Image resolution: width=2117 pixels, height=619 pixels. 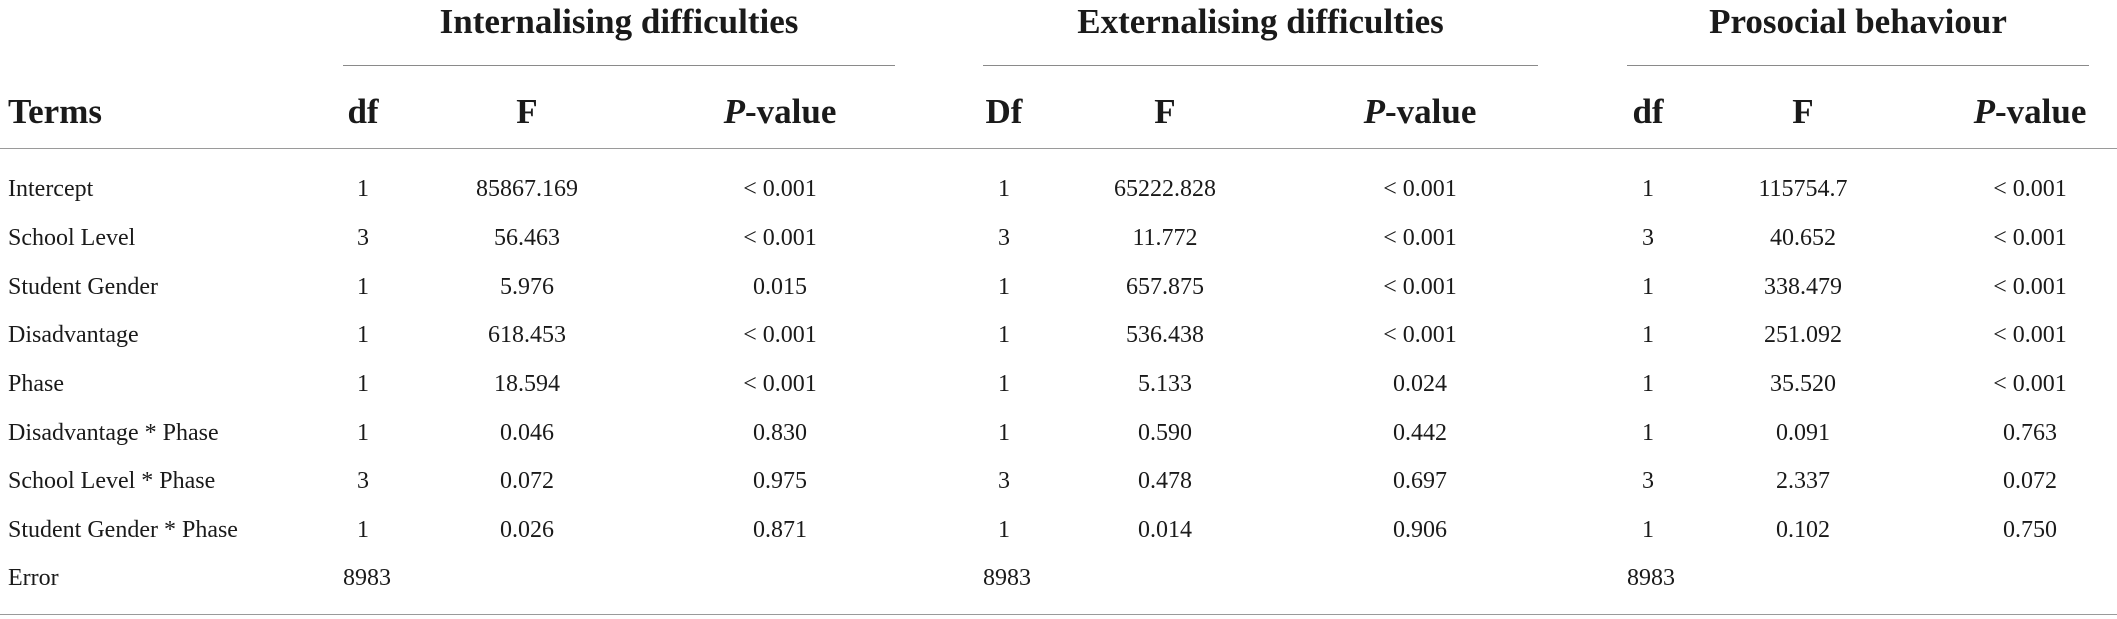 I want to click on cell-p-value: 0.442, so click(x=1420, y=433).